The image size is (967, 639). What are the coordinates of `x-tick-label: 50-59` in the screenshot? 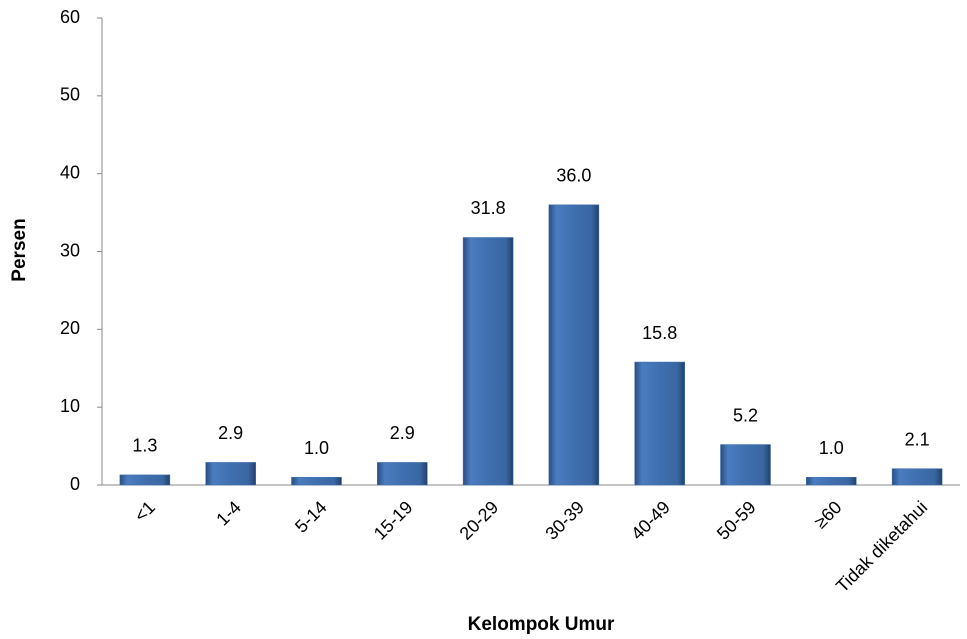 It's located at (736, 520).